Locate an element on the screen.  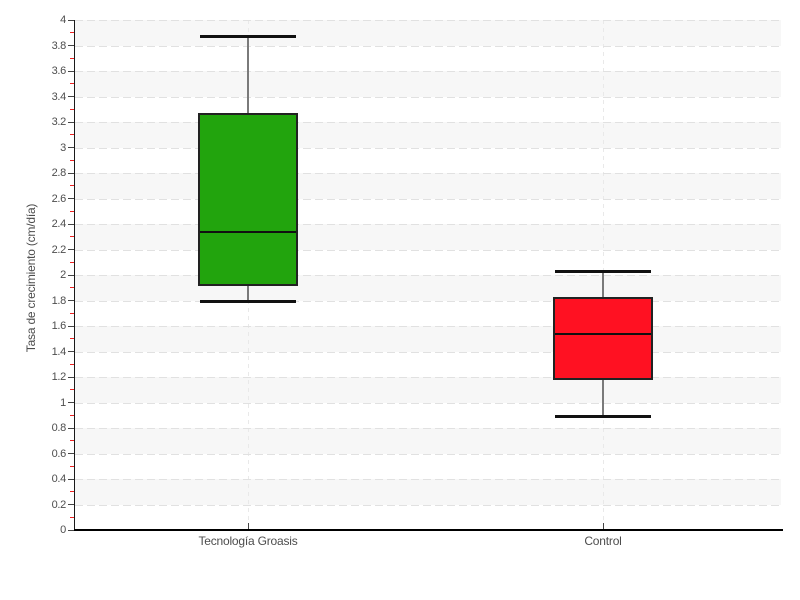
whisker-stem-upper-tecnolog-a-groasis is located at coordinates (248, 75).